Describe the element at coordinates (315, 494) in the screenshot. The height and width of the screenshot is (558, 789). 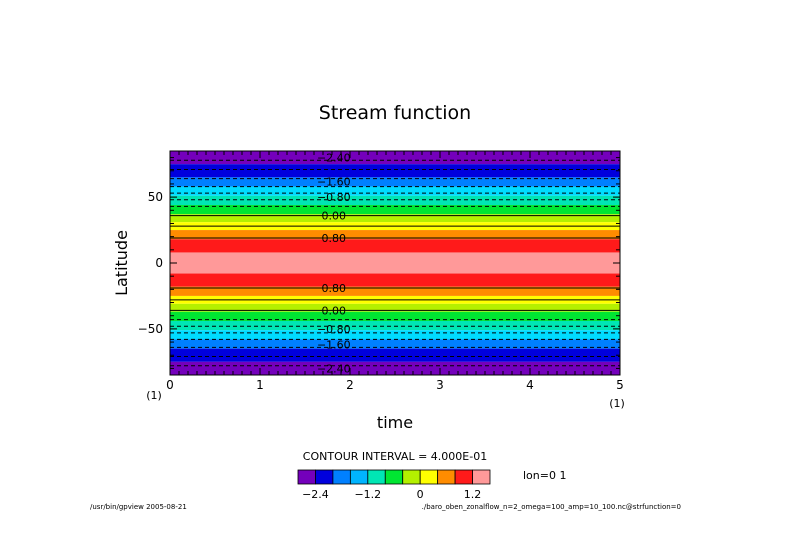
I see `colorbar-tick-label-0: −2.4` at that location.